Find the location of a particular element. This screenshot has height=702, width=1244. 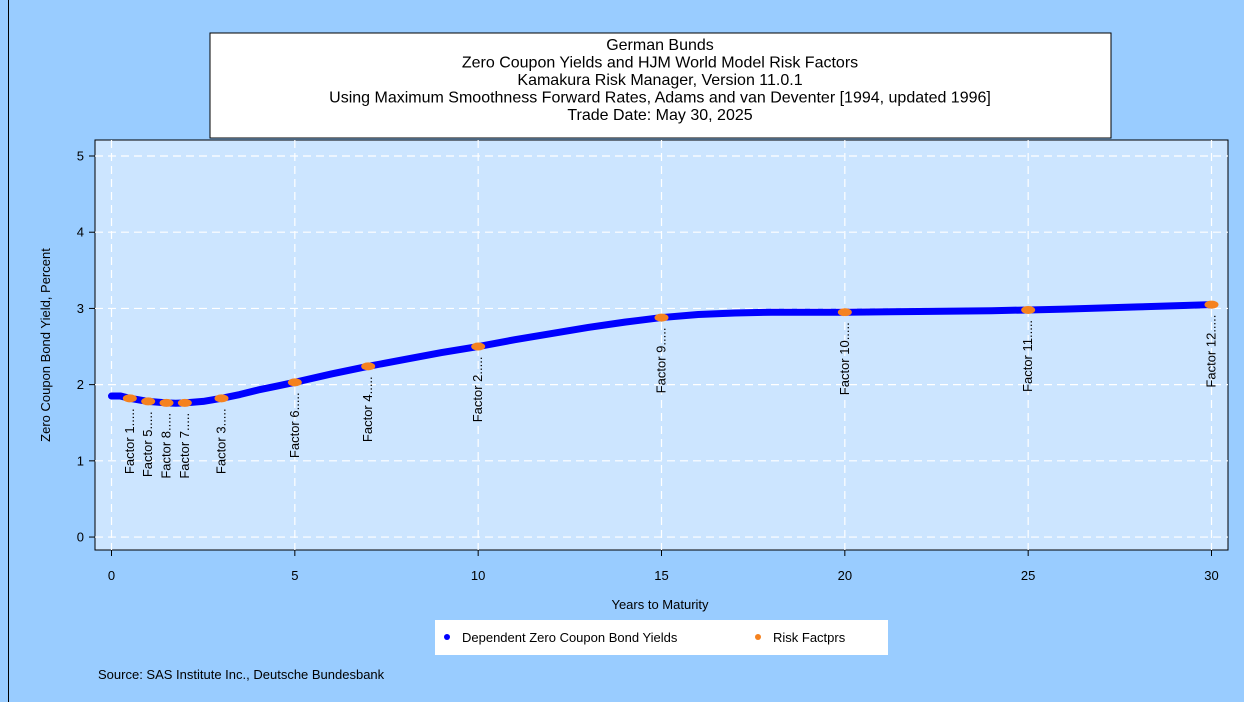

y-tick-label: 4 is located at coordinates (80, 232).